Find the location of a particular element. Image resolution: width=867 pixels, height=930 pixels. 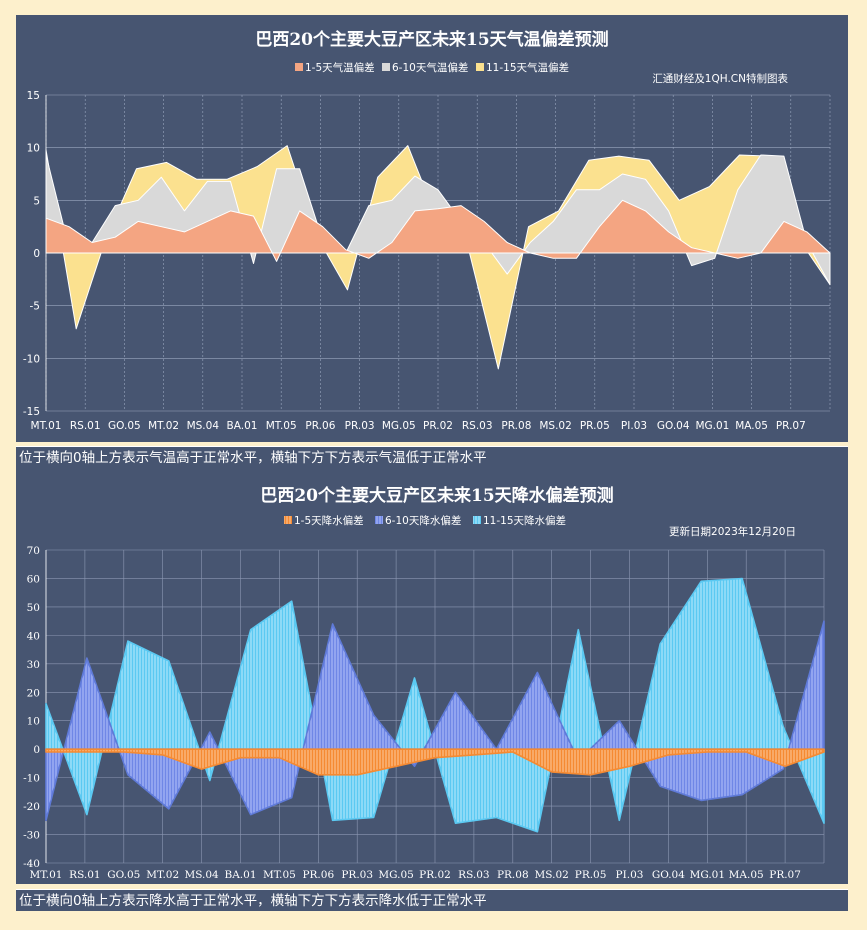

update-date: 更新日期2023年12月20日 is located at coordinates (732, 531).